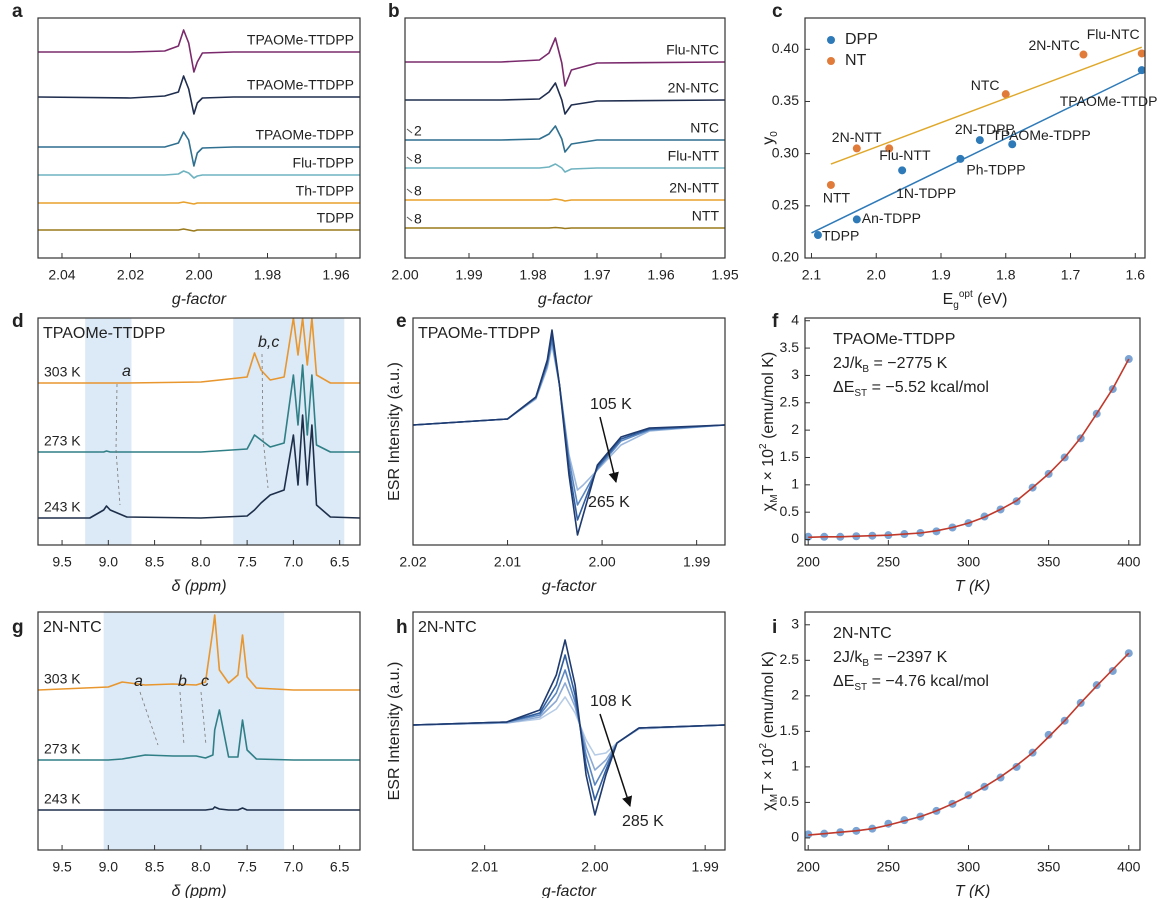 This screenshot has width=1158, height=898. What do you see at coordinates (17, 11) in the screenshot?
I see `panel-label: a` at bounding box center [17, 11].